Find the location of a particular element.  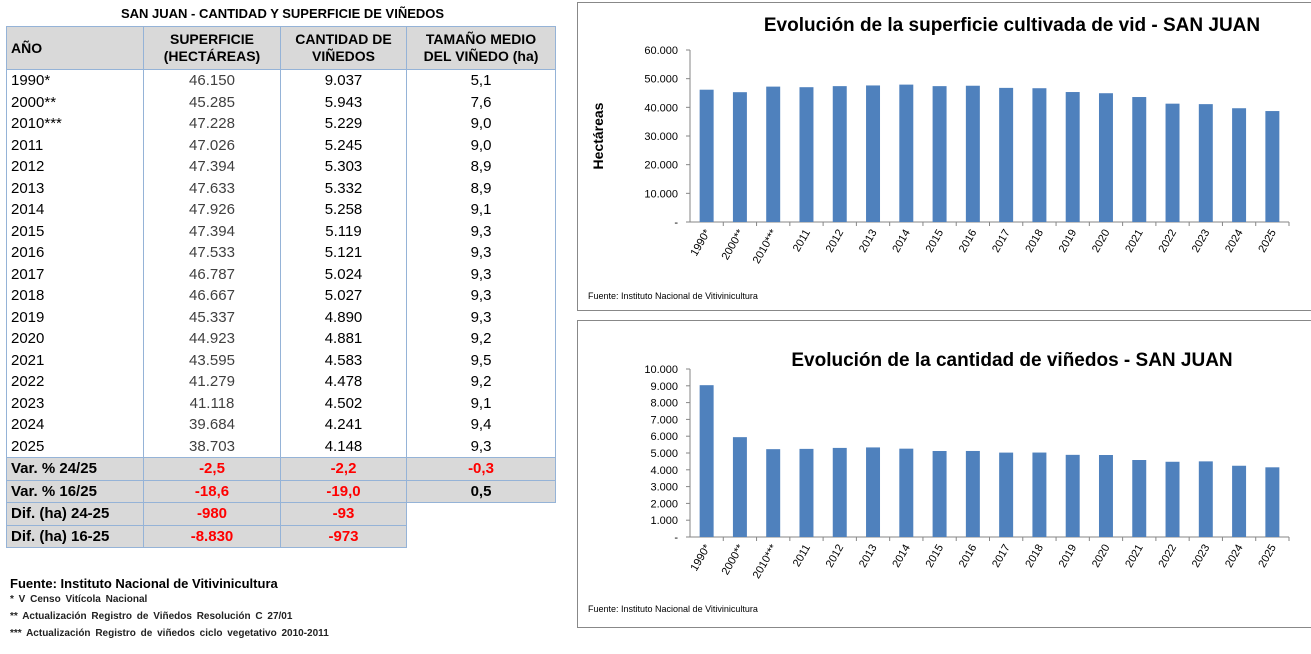

cell-count: 5.303 is located at coordinates (343, 167).